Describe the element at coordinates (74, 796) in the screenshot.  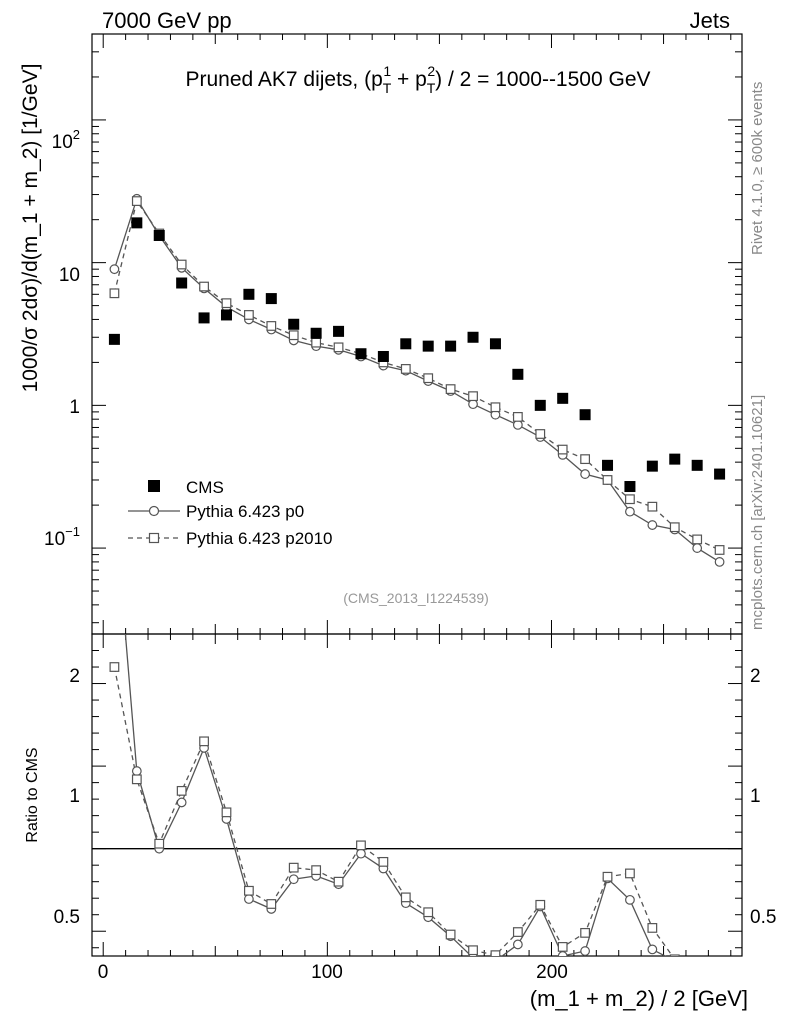
I see `ratio-tick-label-1-left: 1` at that location.